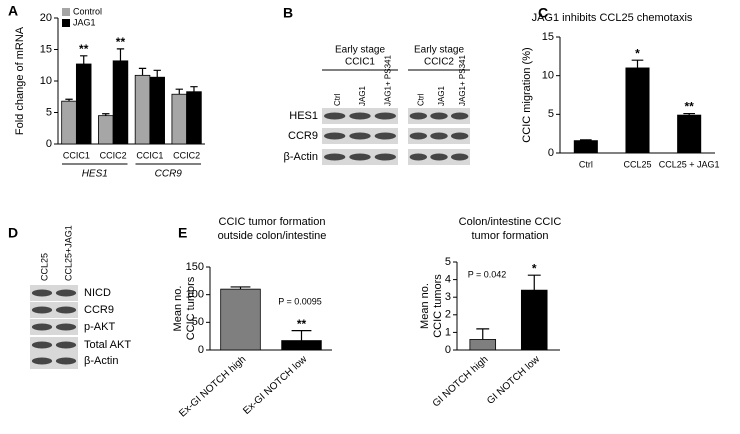 This screenshot has height=434, width=740. Describe the element at coordinates (275, 384) in the screenshot. I see `x-tick-label: Ex-GI NOTCH low` at that location.